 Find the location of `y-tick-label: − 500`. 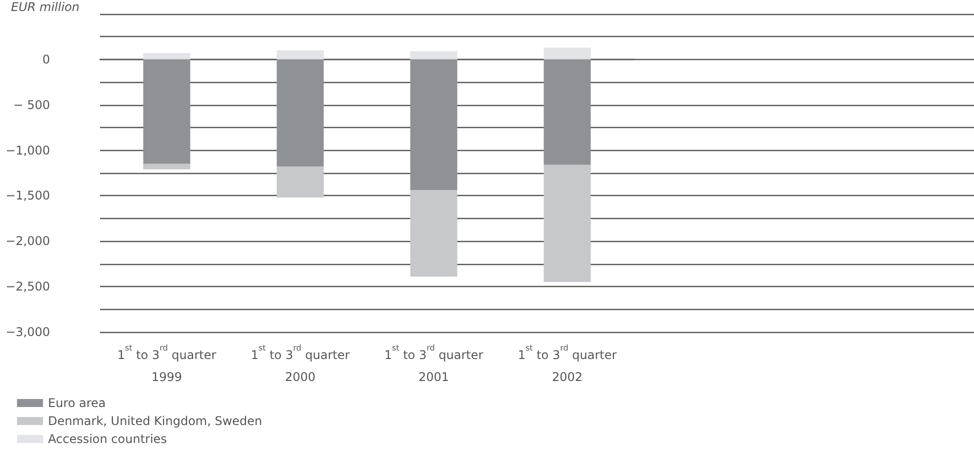

y-tick-label: − 500 is located at coordinates (31, 105).